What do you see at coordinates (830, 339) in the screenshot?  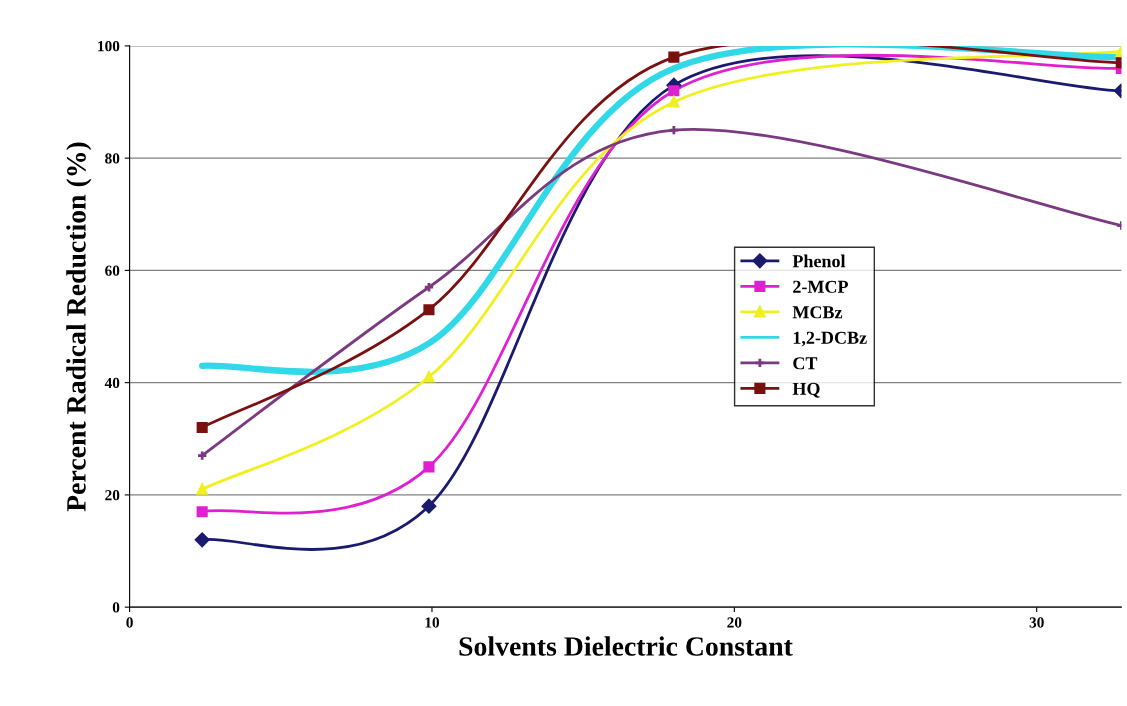 I see `legend-label: 1,2-DCBz` at bounding box center [830, 339].